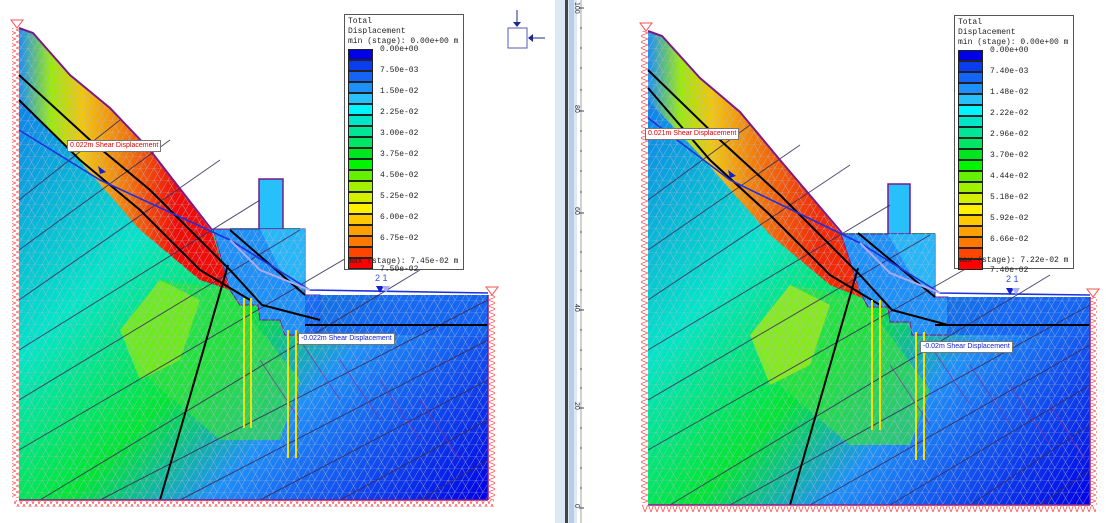 This screenshot has height=523, width=1106. I want to click on legend-tick: 6.00e-02, so click(399, 217).